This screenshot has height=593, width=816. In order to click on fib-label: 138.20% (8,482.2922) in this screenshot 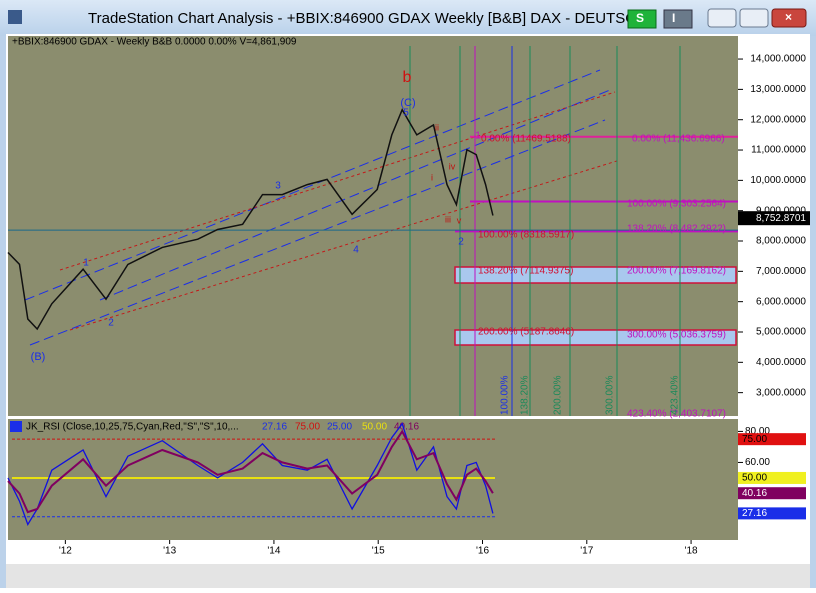, I will do `click(676, 229)`.